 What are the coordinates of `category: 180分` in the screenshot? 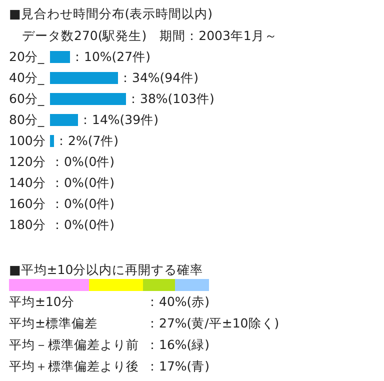 It's located at (27, 224).